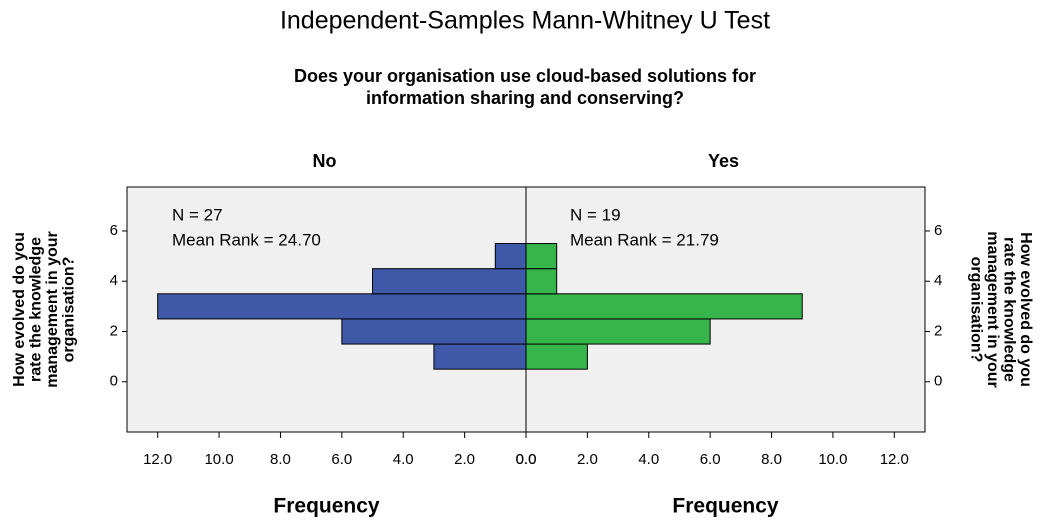 Image resolution: width=1043 pixels, height=524 pixels. Describe the element at coordinates (595, 214) in the screenshot. I see `annotation: N = 19` at that location.